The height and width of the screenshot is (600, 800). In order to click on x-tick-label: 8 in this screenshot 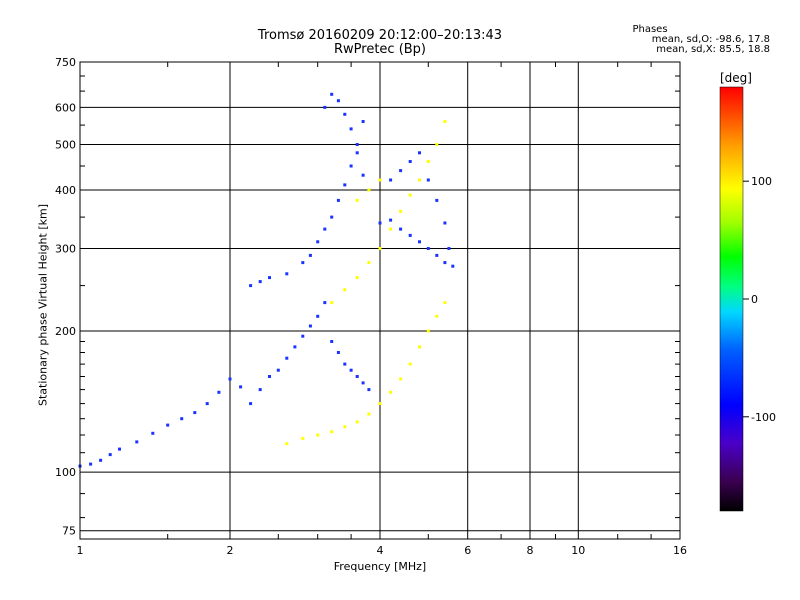, I will do `click(530, 550)`.